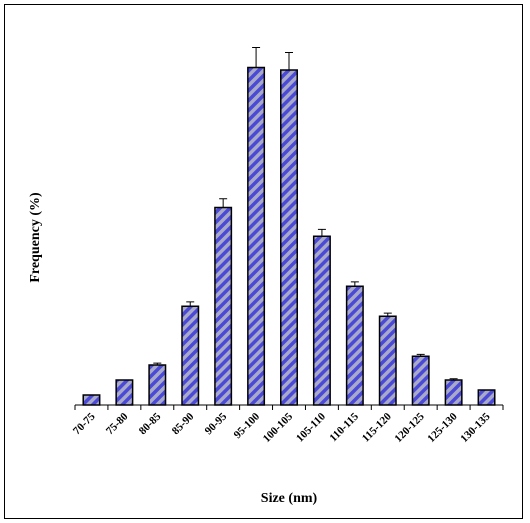 The height and width of the screenshot is (523, 530). What do you see at coordinates (183, 423) in the screenshot?
I see `x-tick-label: 85-90` at bounding box center [183, 423].